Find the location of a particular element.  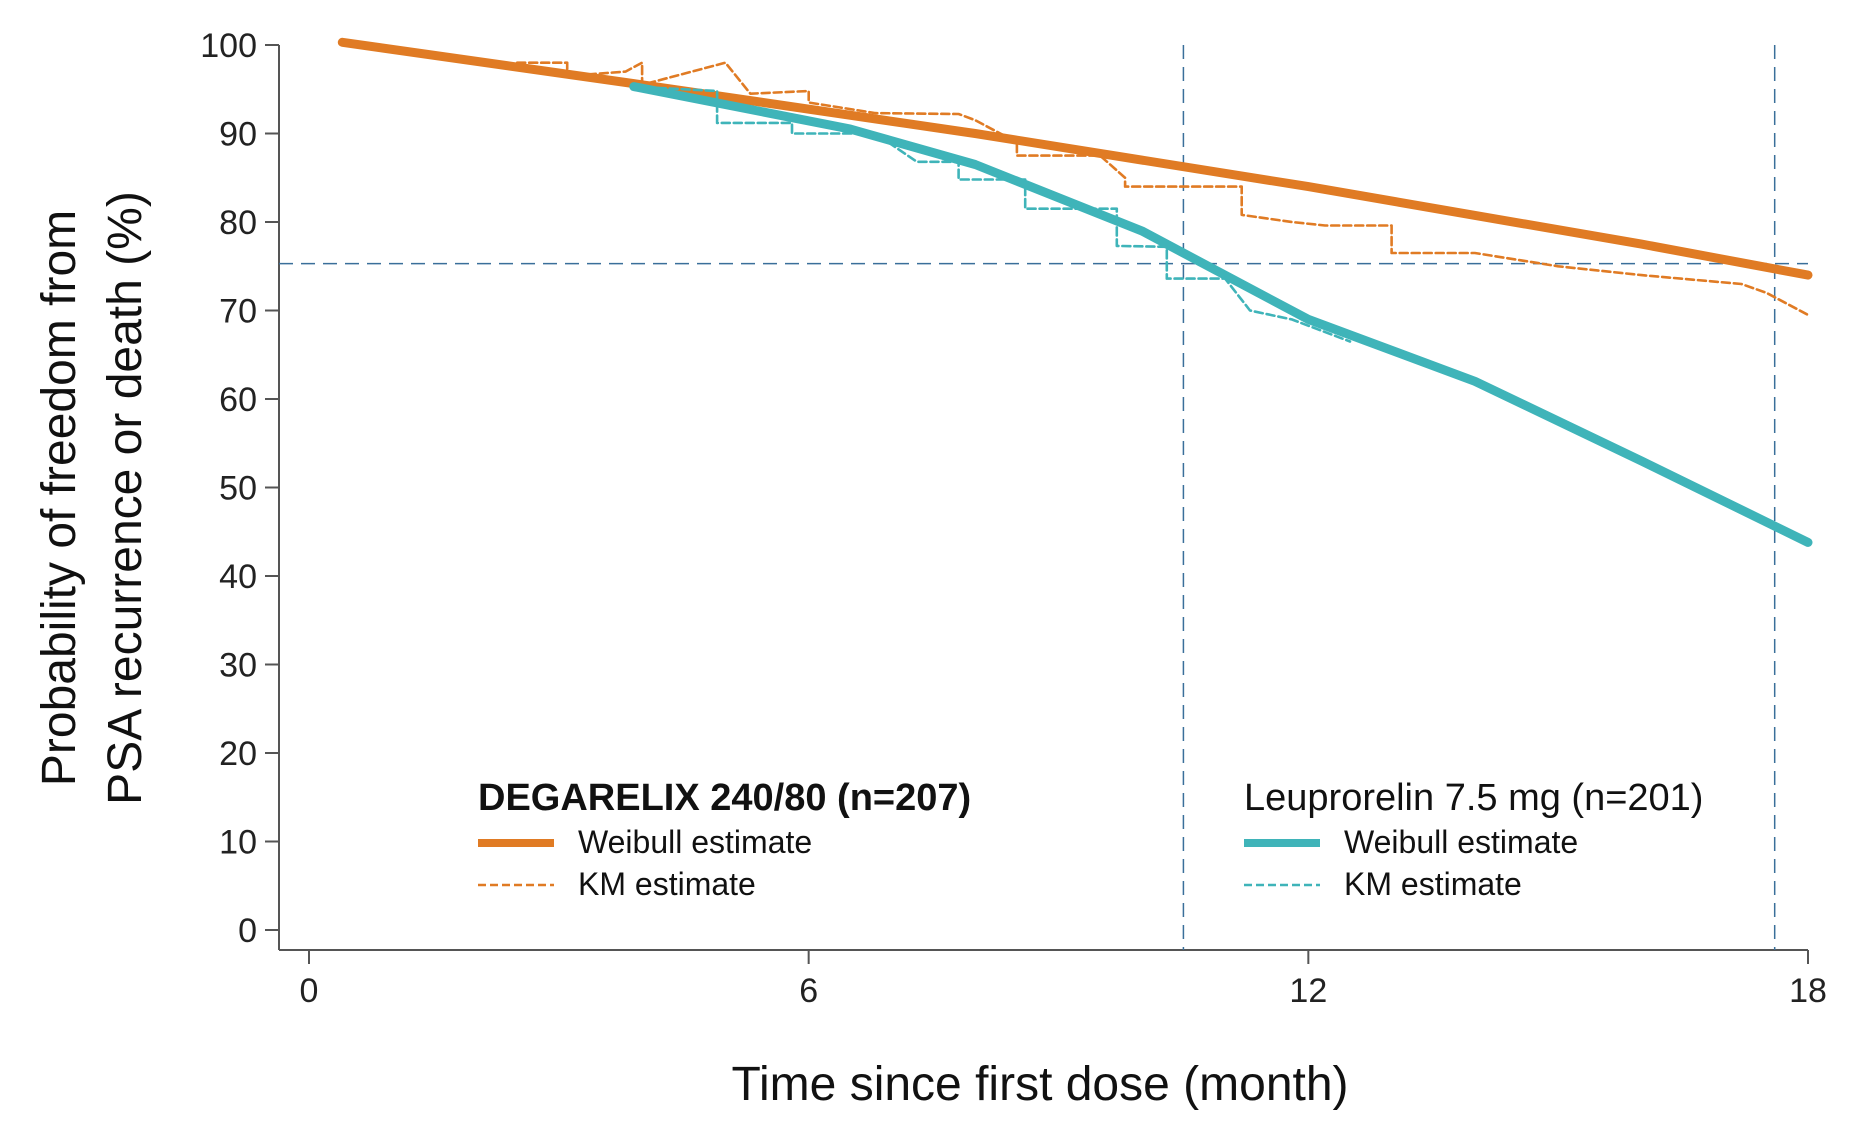

legend-group-title: Leuprorelin 7.5 mg (n=201) is located at coordinates (1473, 798).